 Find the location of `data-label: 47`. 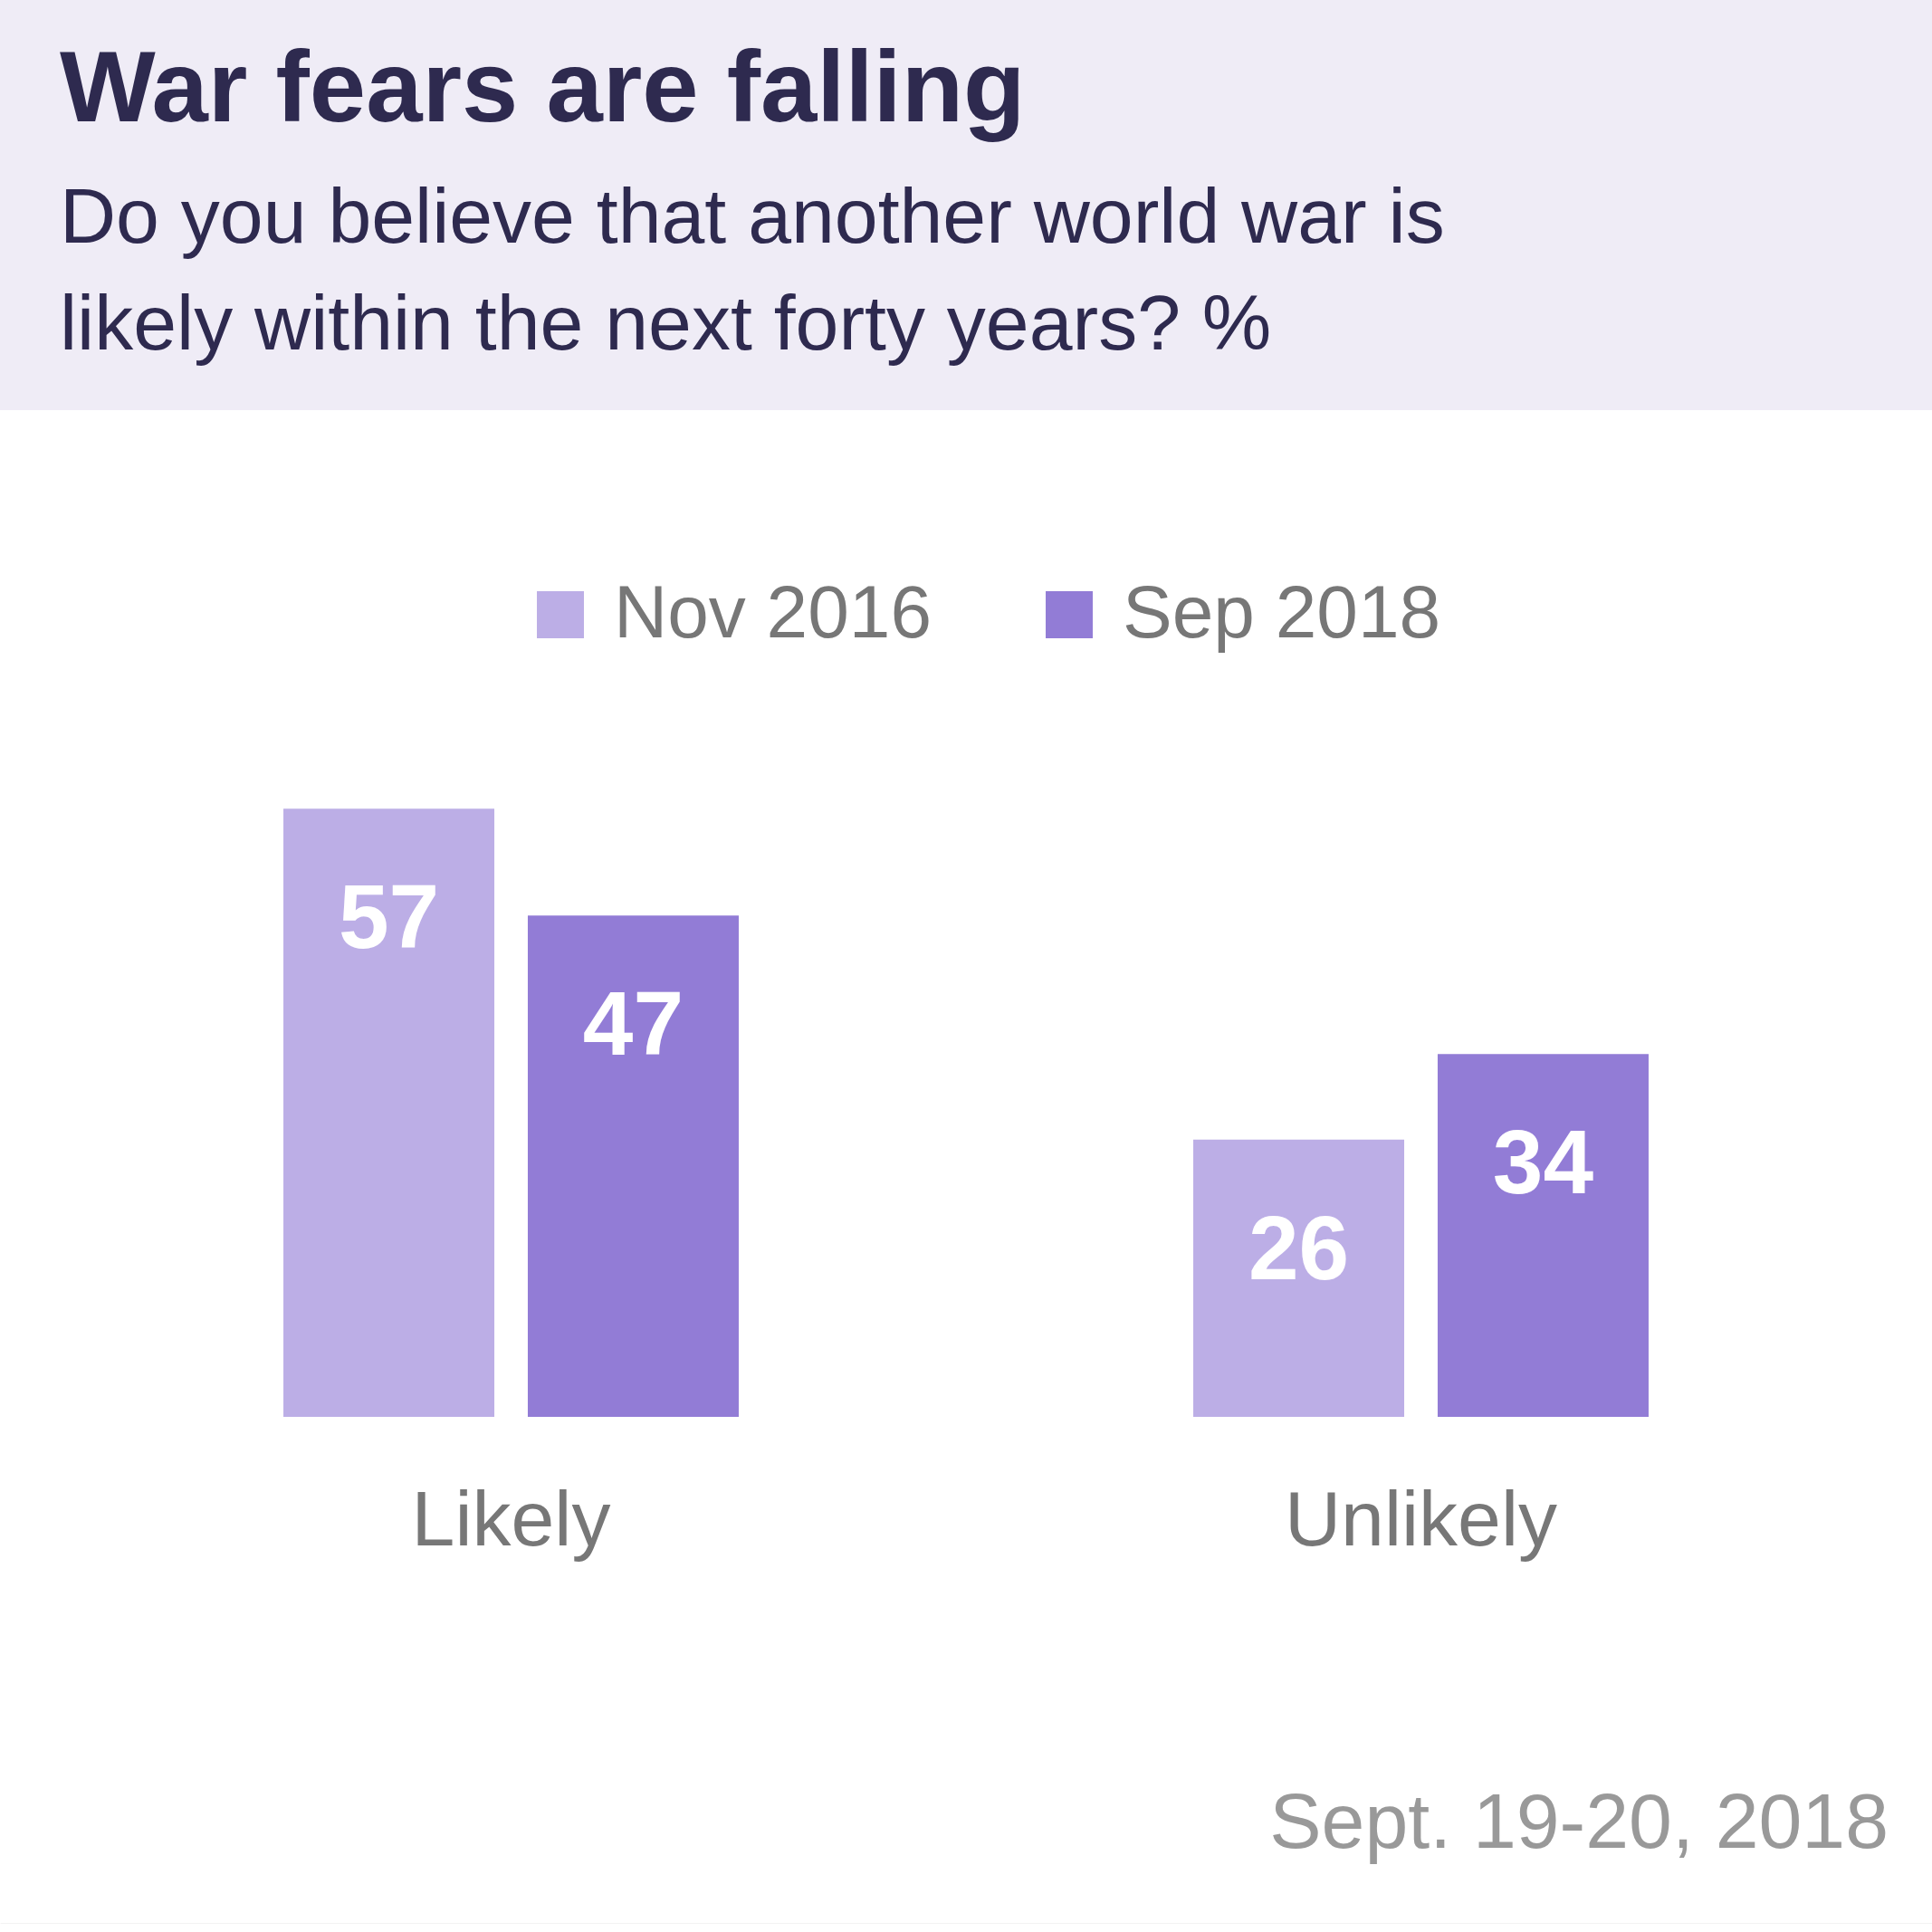

data-label: 47 is located at coordinates (633, 1024).